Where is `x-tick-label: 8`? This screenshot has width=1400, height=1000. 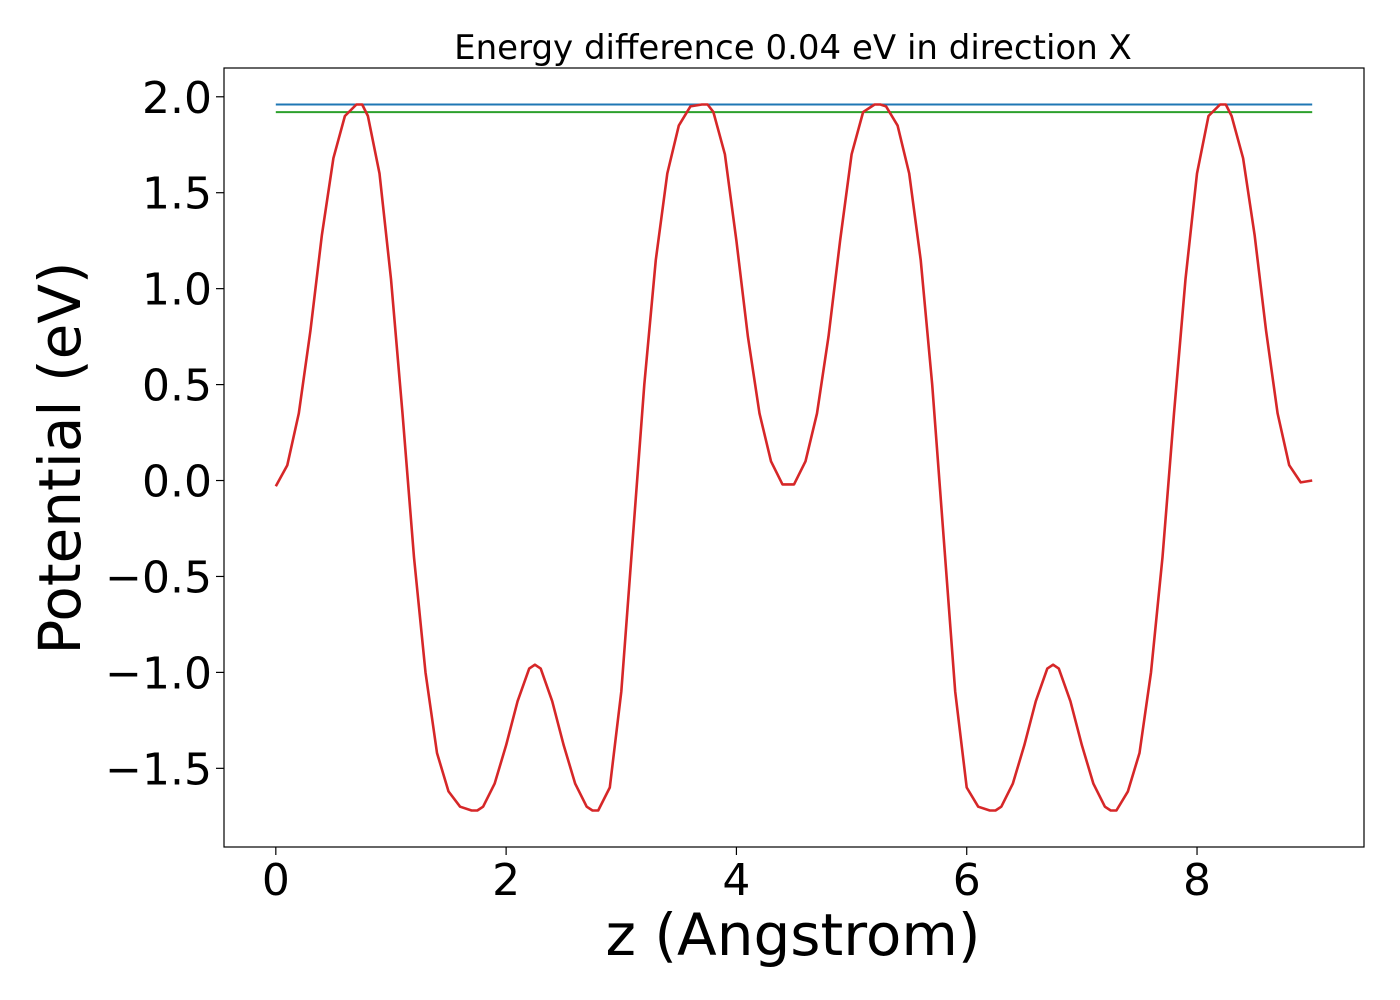 x-tick-label: 8 is located at coordinates (1197, 880).